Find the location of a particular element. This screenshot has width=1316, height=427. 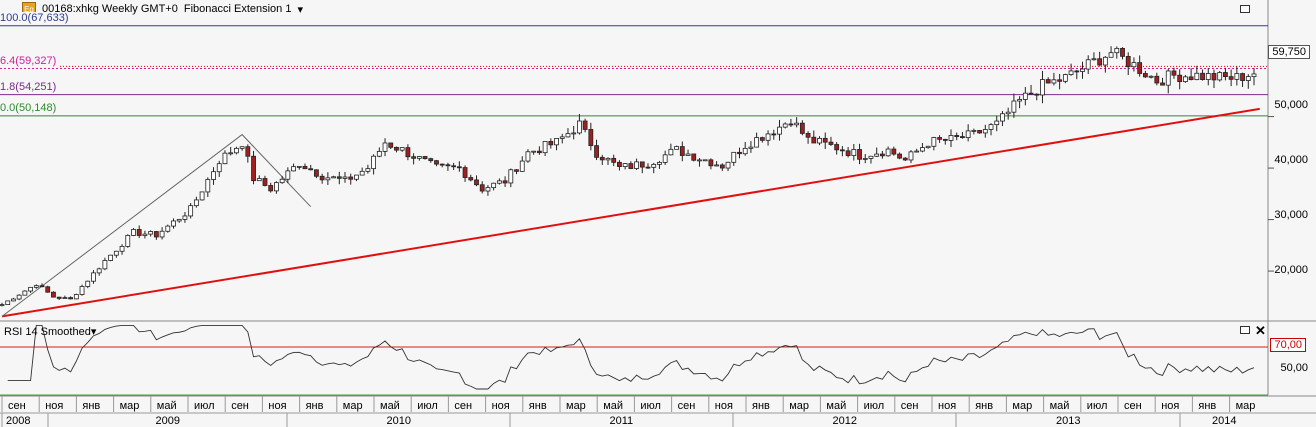

grid is located at coordinates (1271, 194).